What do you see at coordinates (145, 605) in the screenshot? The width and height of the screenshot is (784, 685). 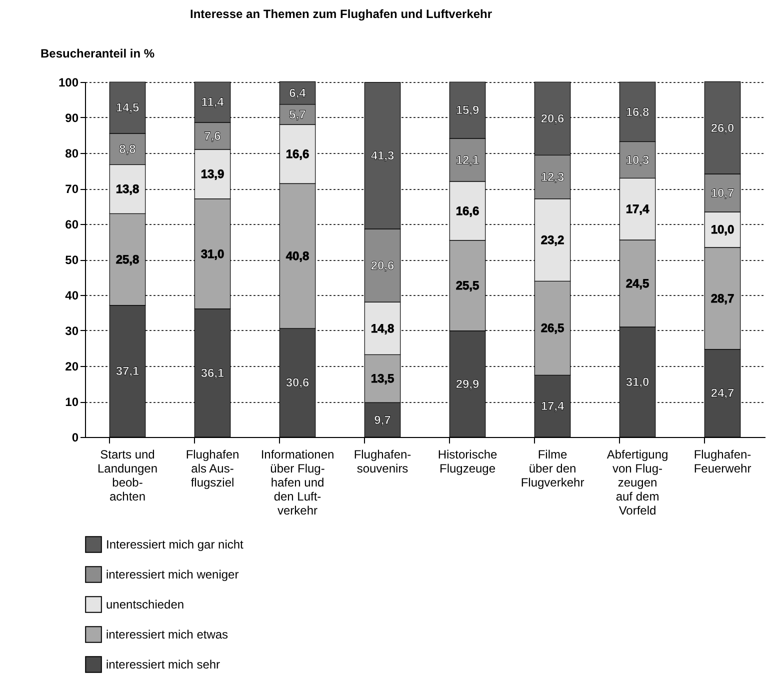 I see `legend-label: unentschieden` at bounding box center [145, 605].